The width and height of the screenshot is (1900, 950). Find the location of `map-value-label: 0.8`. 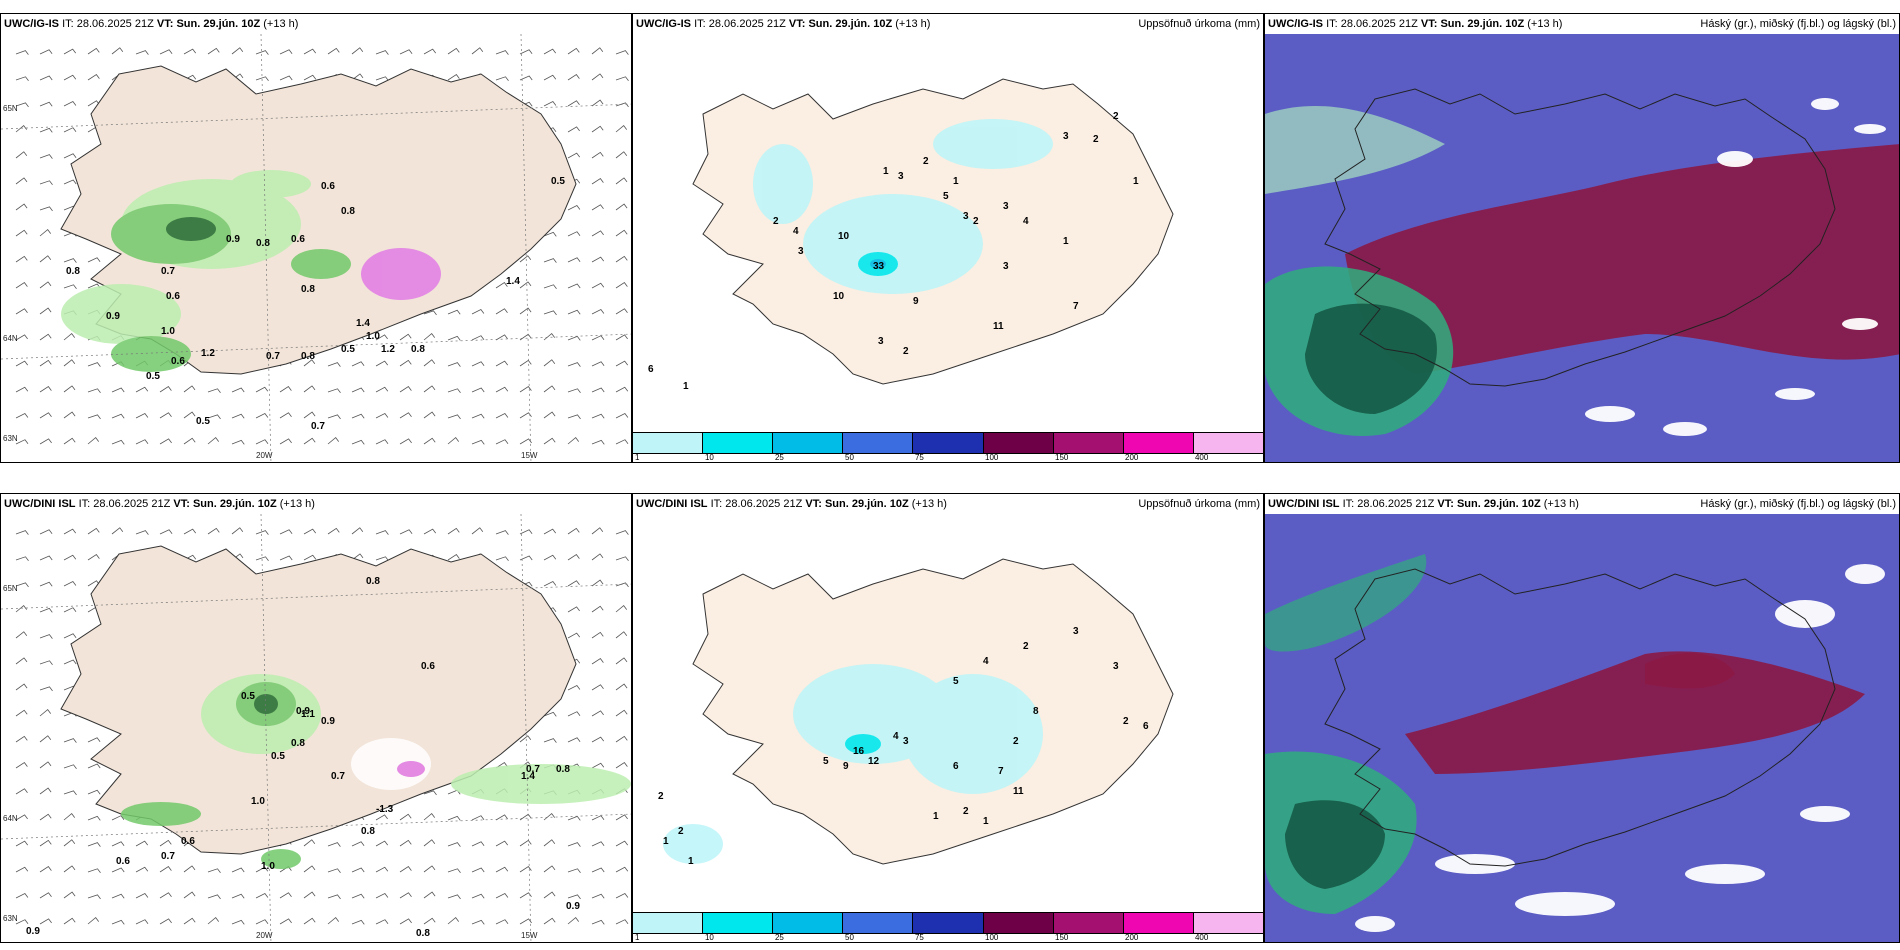

map-value-label: 0.8 is located at coordinates (368, 831).